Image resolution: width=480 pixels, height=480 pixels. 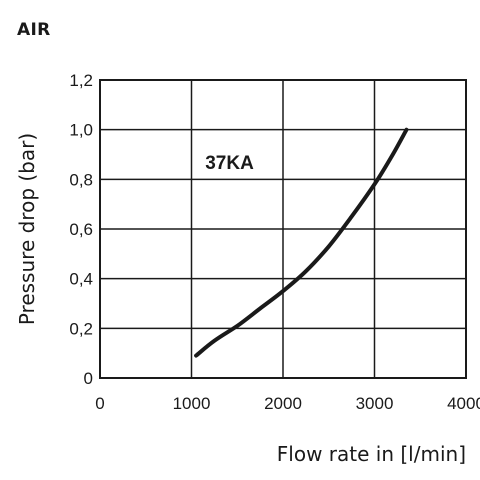 I want to click on y-tick-label: 1,2, so click(x=81, y=80).